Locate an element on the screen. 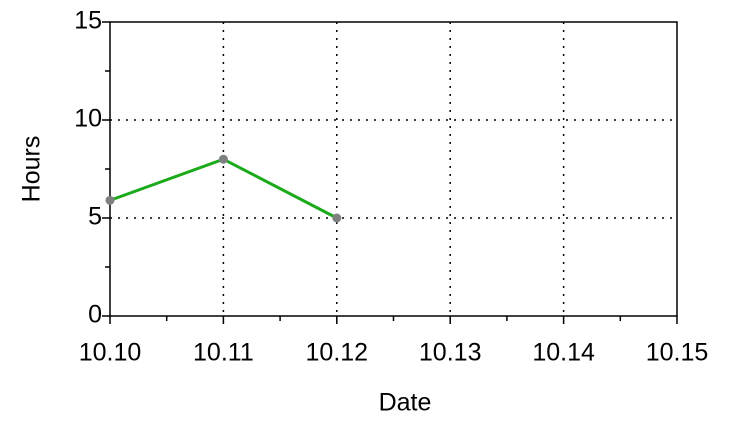 This screenshot has width=731, height=428. y-tick-label: 0 is located at coordinates (95, 315).